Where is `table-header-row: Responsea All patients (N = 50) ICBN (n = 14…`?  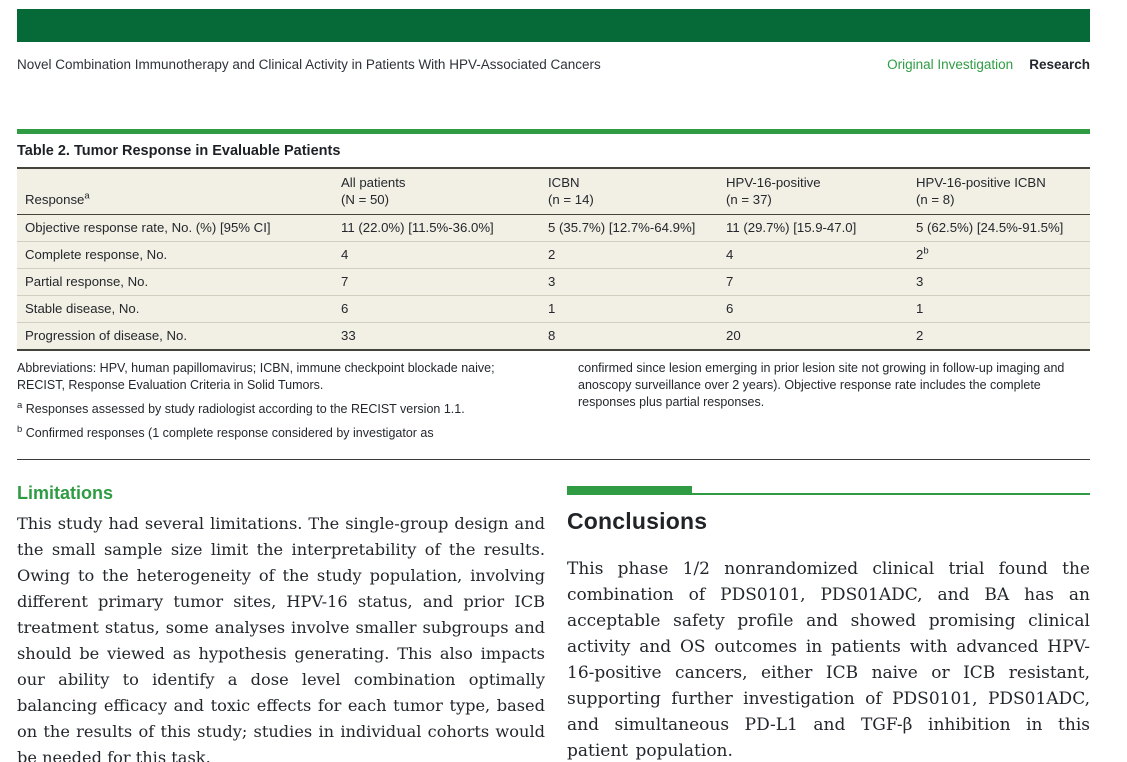
table-header-row: Responsea All patients (N = 50) ICBN (n = 14… is located at coordinates (553, 191).